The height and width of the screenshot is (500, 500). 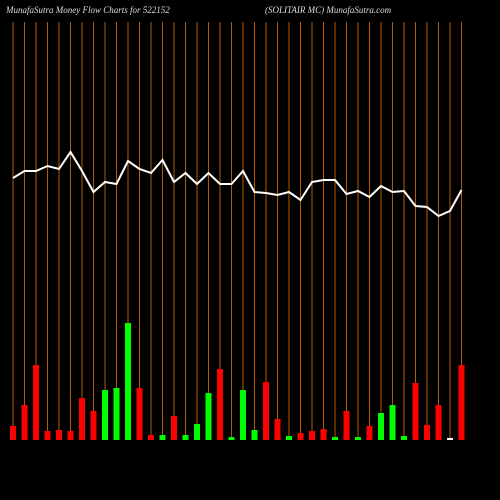 I want to click on money-flow-line, so click(x=237, y=184).